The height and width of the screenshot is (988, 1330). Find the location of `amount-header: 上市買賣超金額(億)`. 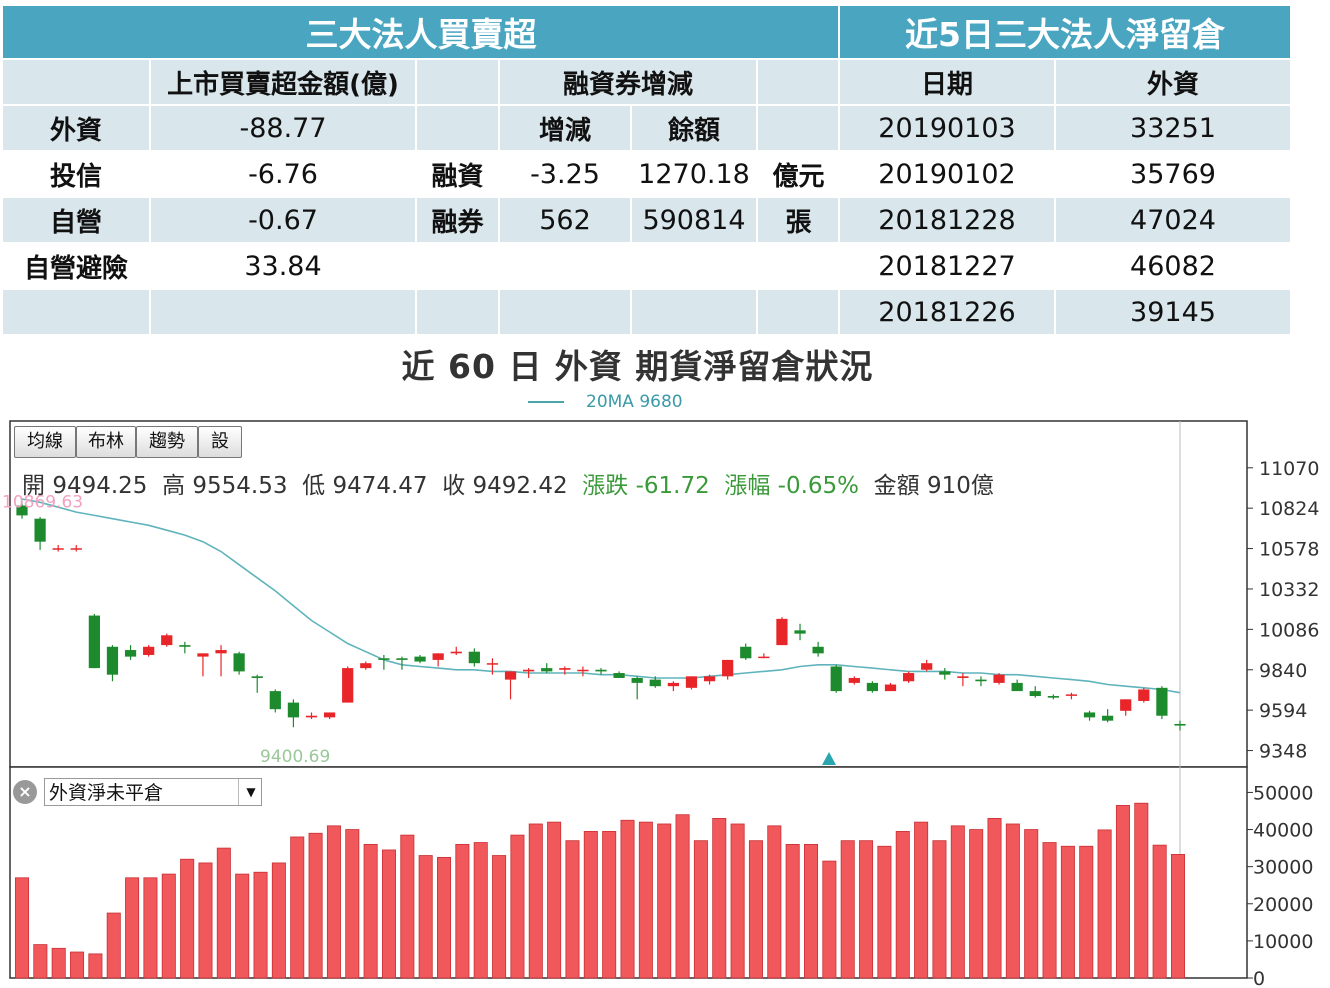

amount-header: 上市買賣超金額(億) is located at coordinates (283, 82).